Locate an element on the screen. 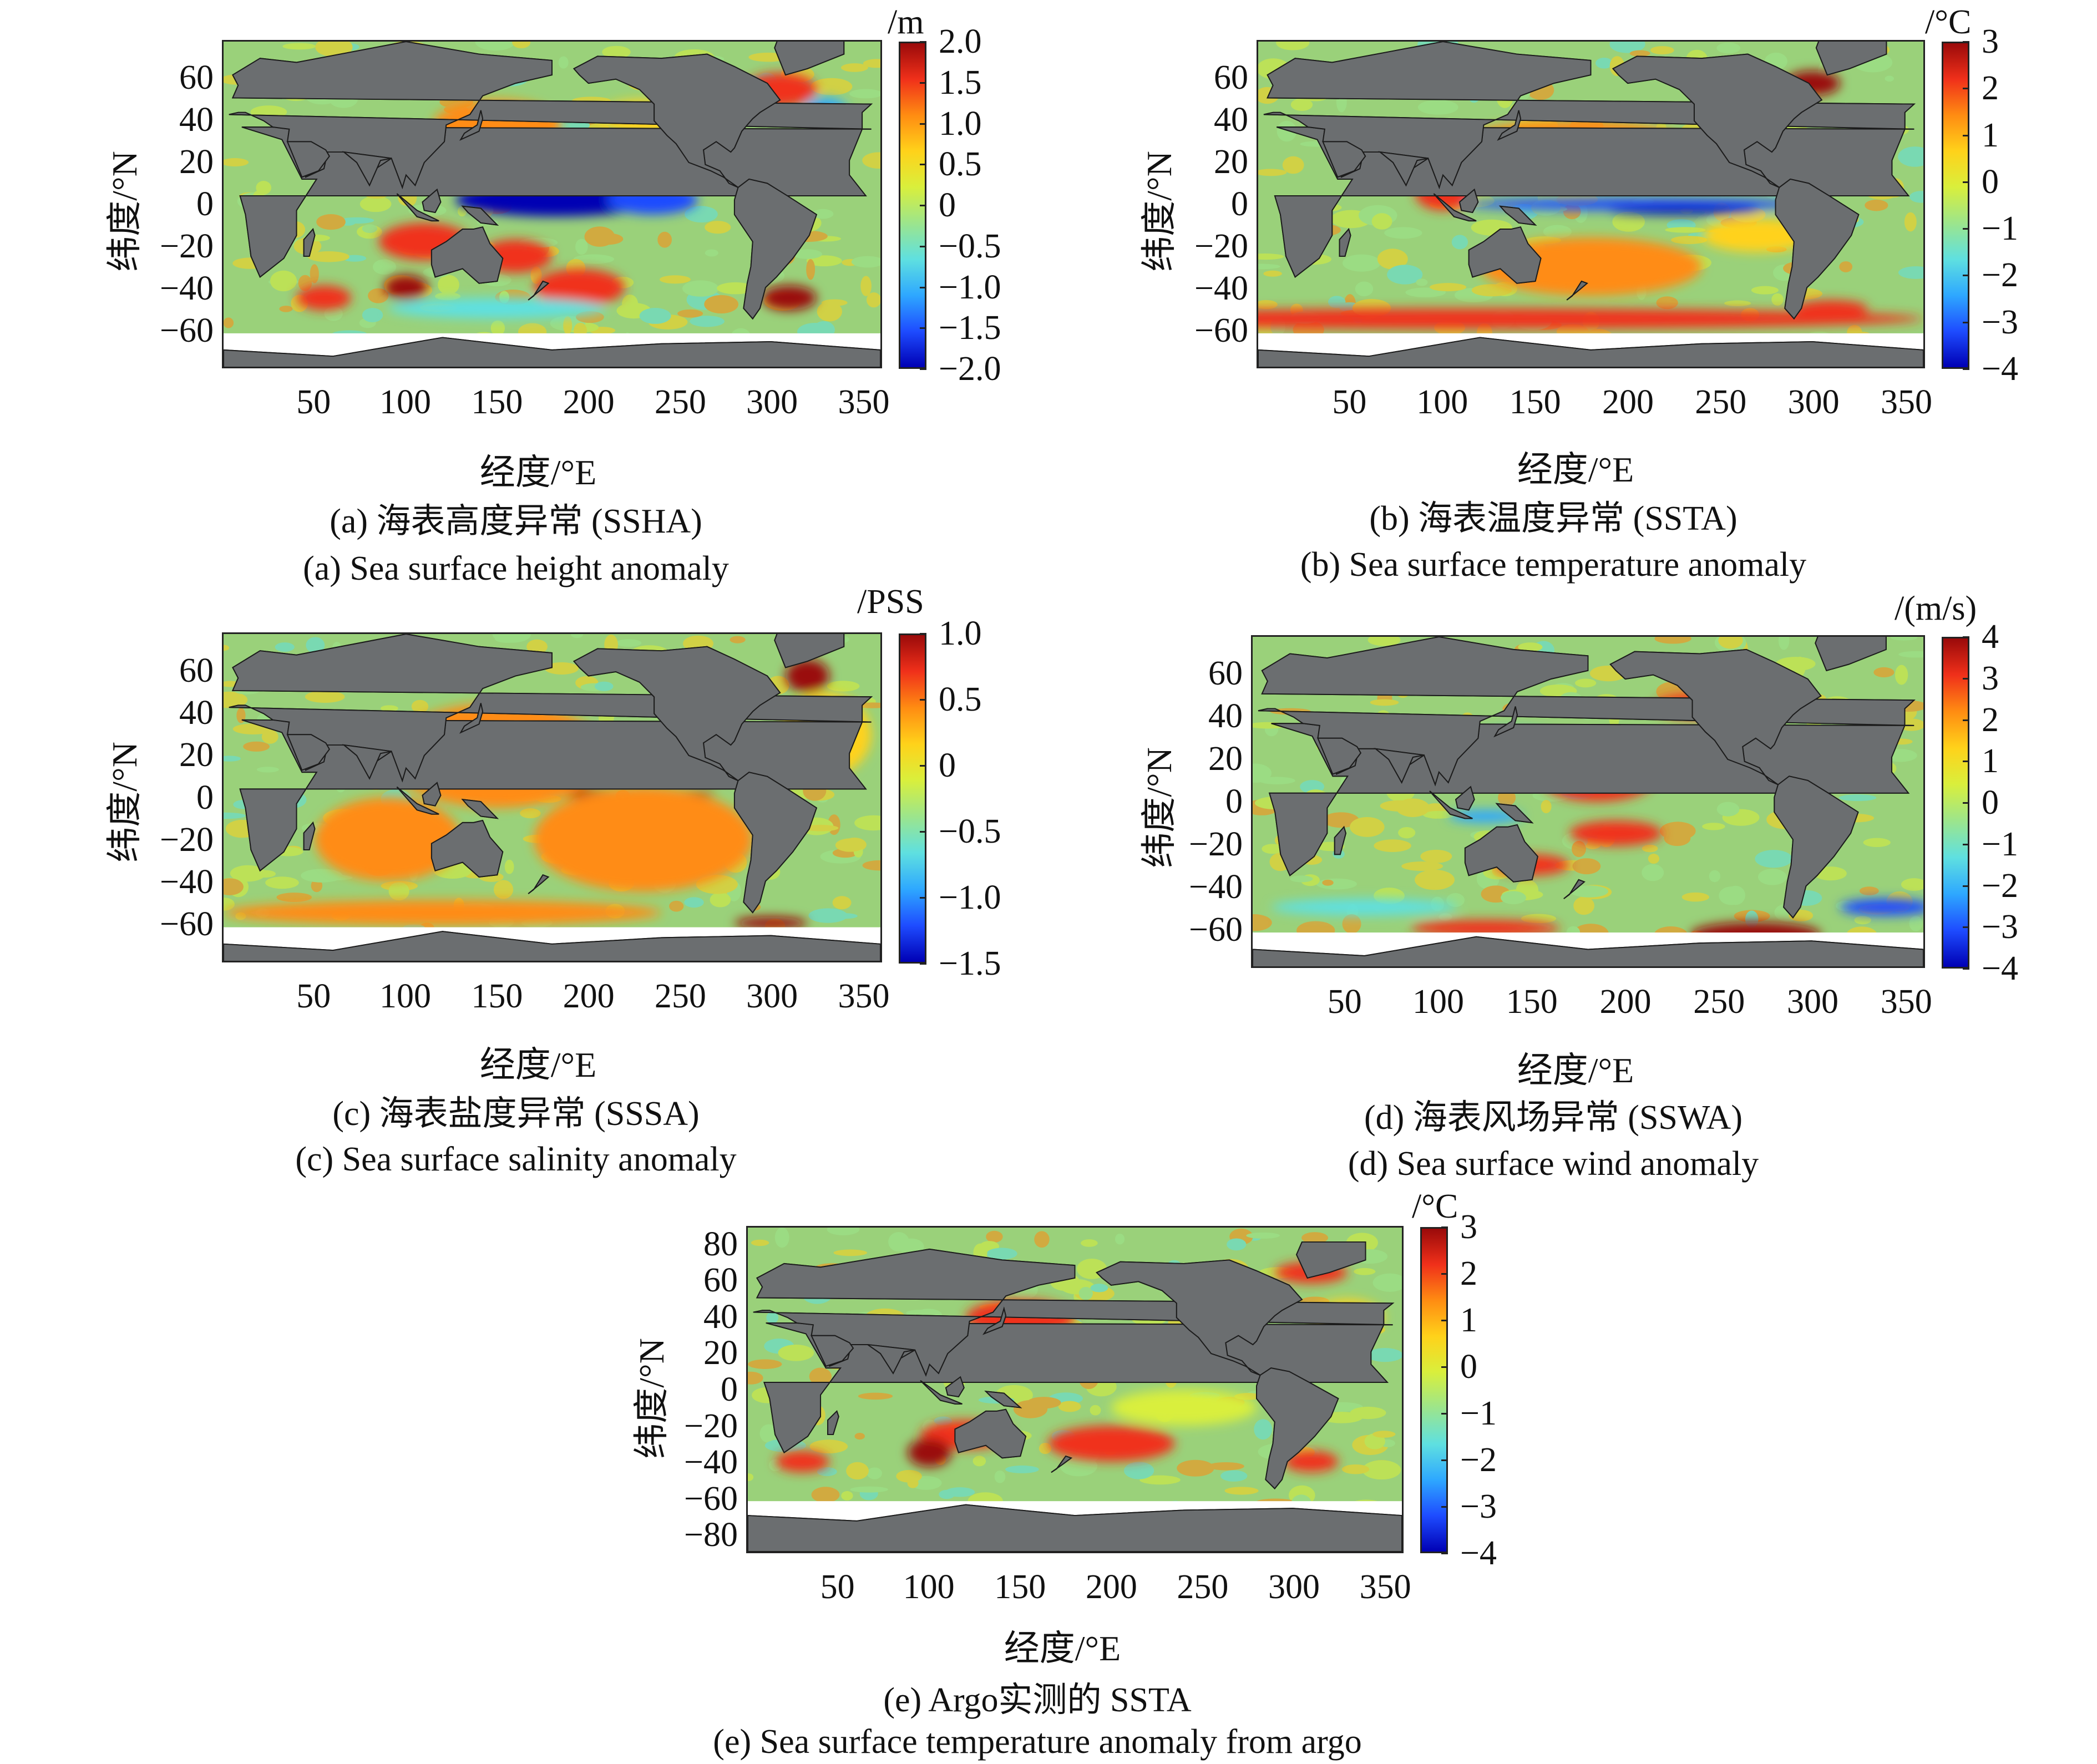 Image resolution: width=2097 pixels, height=1764 pixels. map-svg-d is located at coordinates (1588, 801).